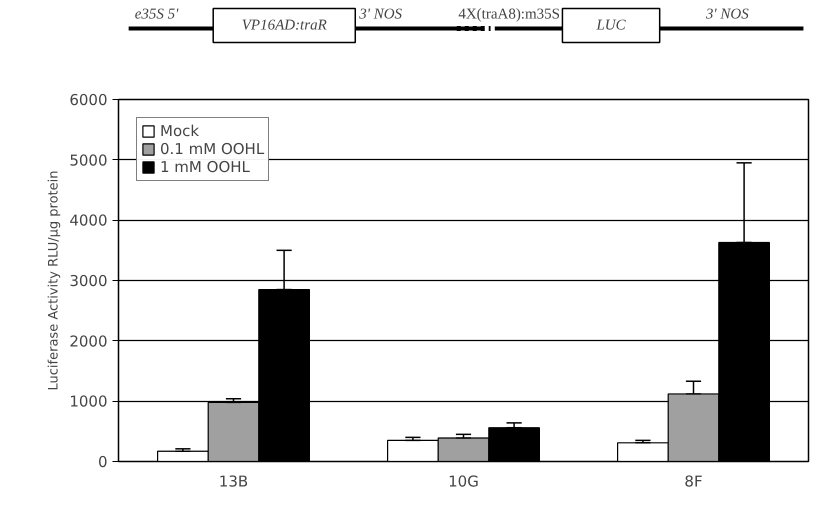 The height and width of the screenshot is (530, 816). What do you see at coordinates (693, 481) in the screenshot?
I see `x-tick-label: 8F` at bounding box center [693, 481].